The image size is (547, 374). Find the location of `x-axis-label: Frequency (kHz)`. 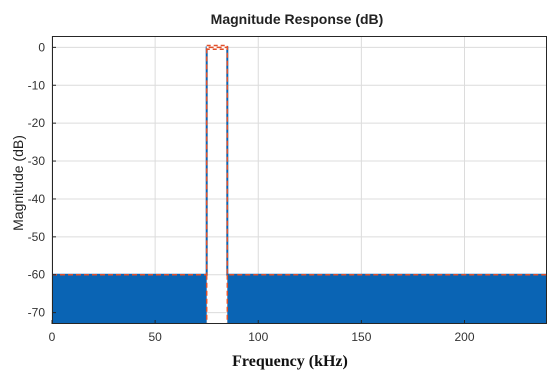

x-axis-label: Frequency (kHz) is located at coordinates (290, 361).